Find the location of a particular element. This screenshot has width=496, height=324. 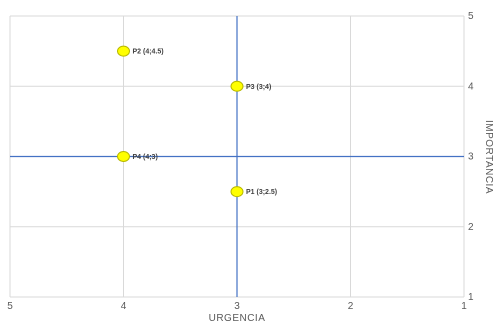

data-point-label: P4 (4;3) is located at coordinates (145, 157).